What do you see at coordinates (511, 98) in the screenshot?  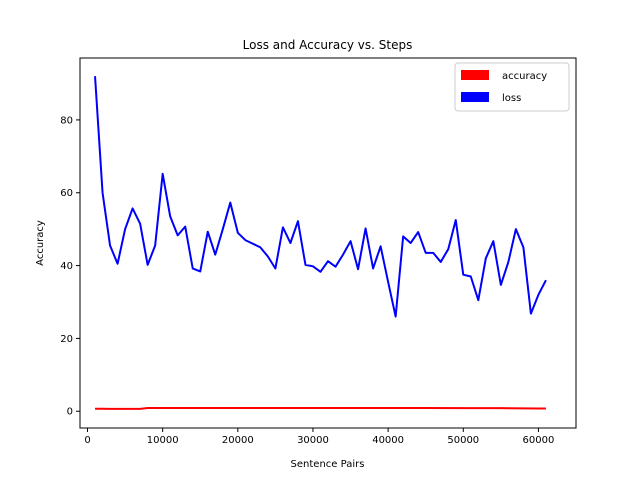 I see `legend-label-loss: loss` at bounding box center [511, 98].